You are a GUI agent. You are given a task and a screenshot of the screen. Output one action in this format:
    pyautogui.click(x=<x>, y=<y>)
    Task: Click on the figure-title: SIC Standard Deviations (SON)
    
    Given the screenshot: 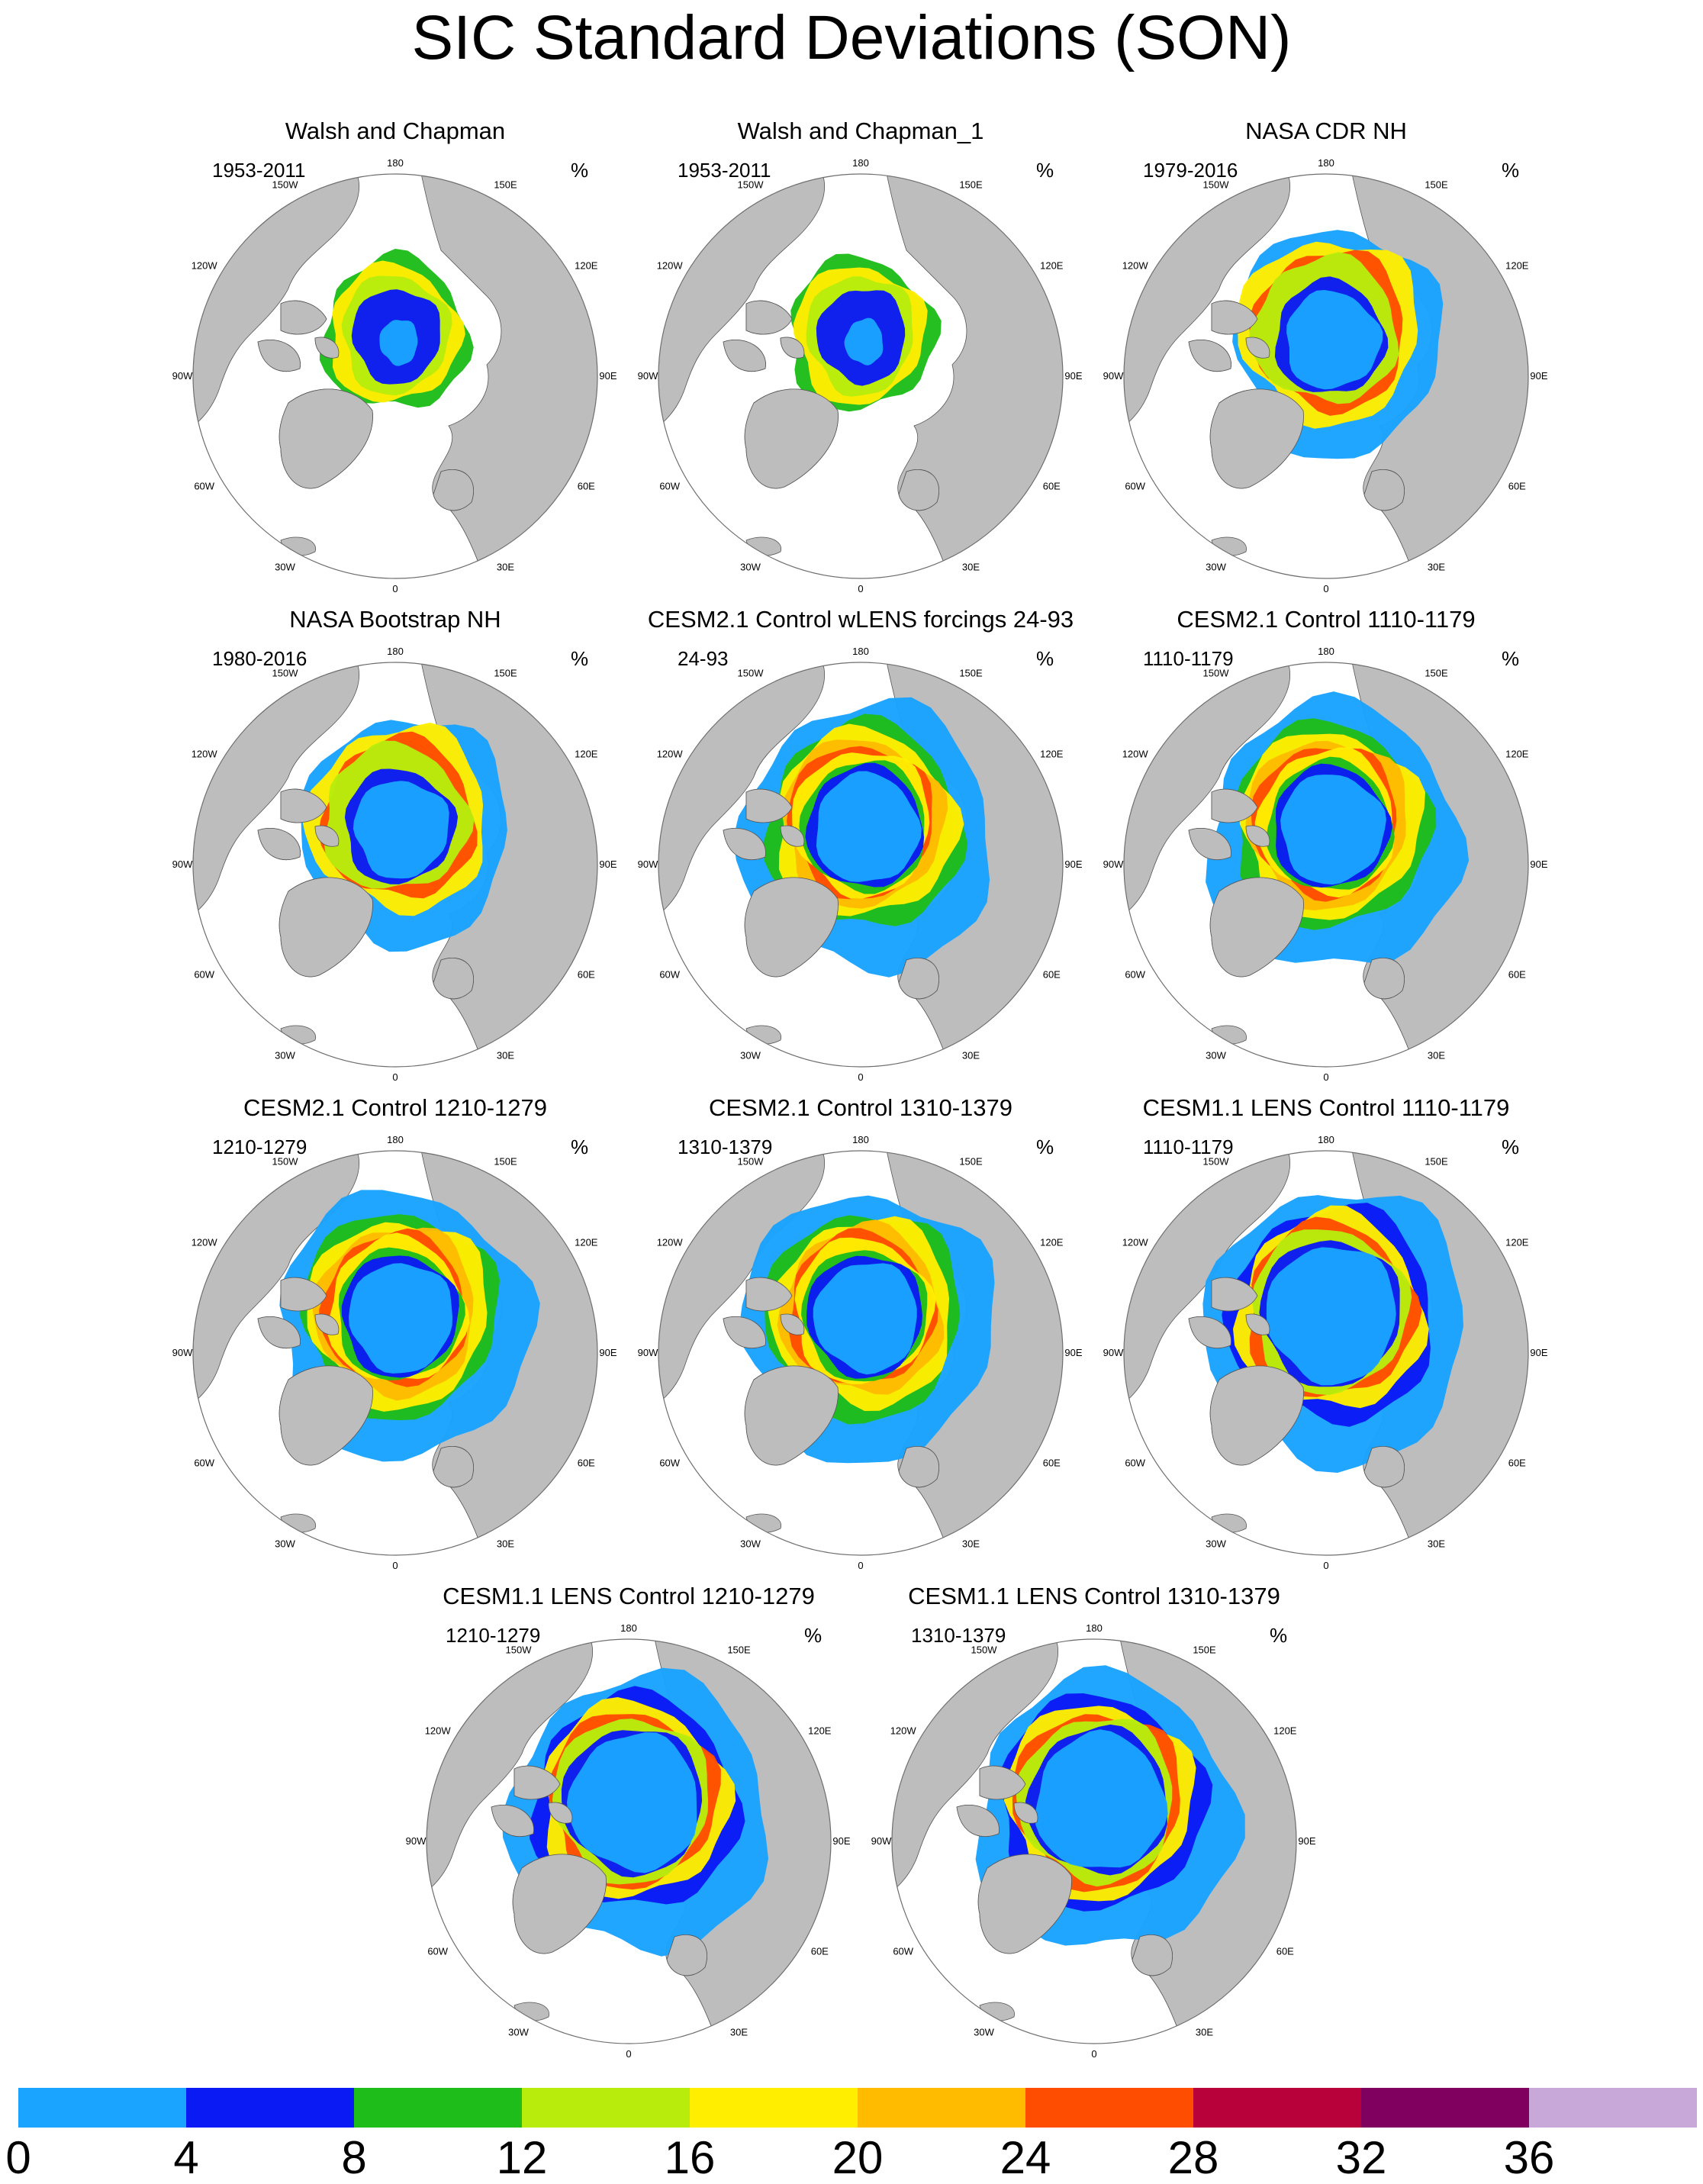 What is the action you would take?
    pyautogui.click(x=851, y=37)
    